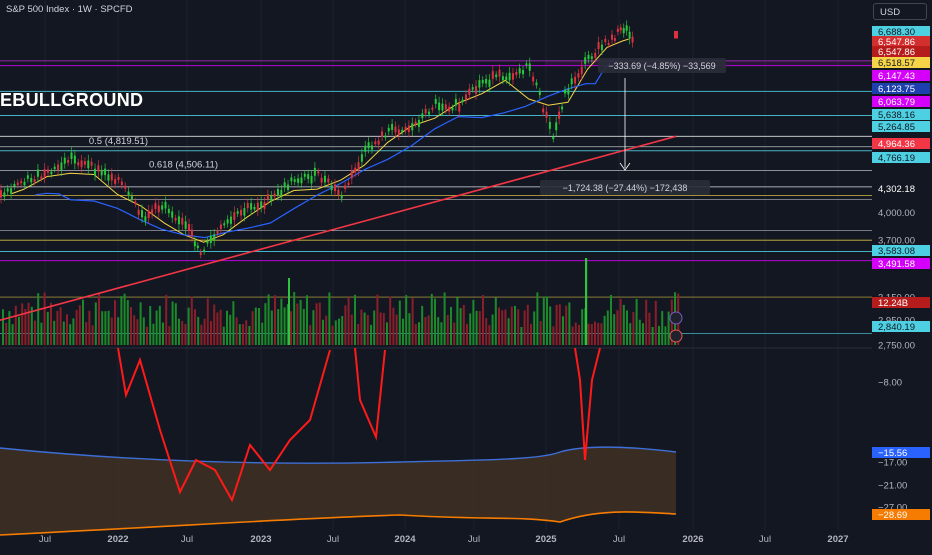  What do you see at coordinates (893, 303) in the screenshot?
I see `price-label-text: 12.24B` at bounding box center [893, 303].